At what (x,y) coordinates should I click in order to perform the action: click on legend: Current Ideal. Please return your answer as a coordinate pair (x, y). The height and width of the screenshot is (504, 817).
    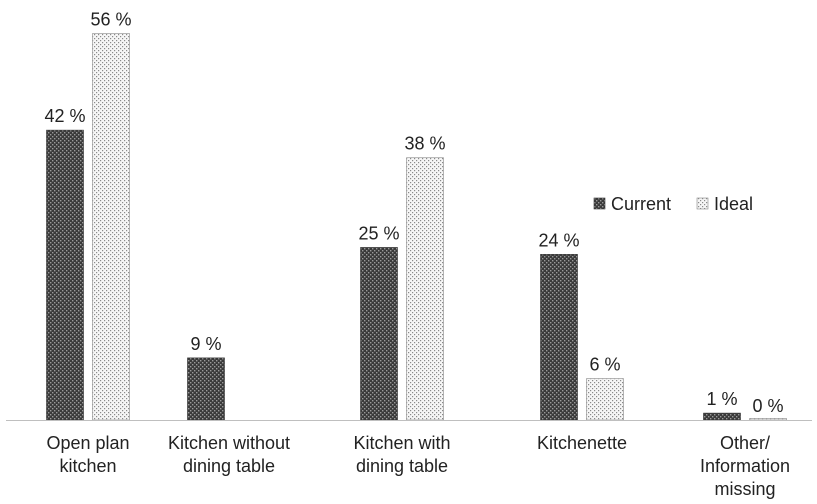
    Looking at the image, I should click on (673, 204).